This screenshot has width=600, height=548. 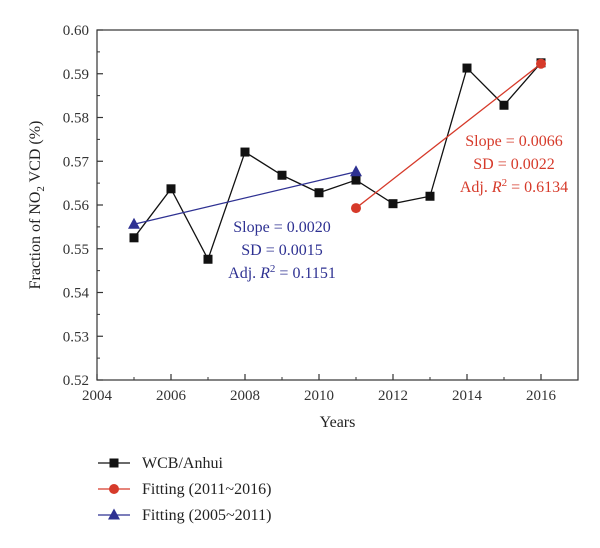 I want to click on x-tick-label: 2008, so click(x=245, y=396).